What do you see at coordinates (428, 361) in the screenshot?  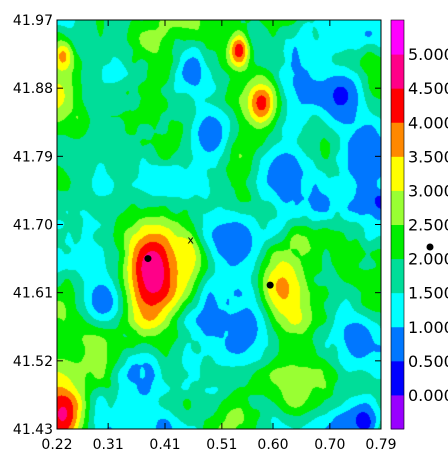 I see `colorbar-label: 0.500` at bounding box center [428, 361].